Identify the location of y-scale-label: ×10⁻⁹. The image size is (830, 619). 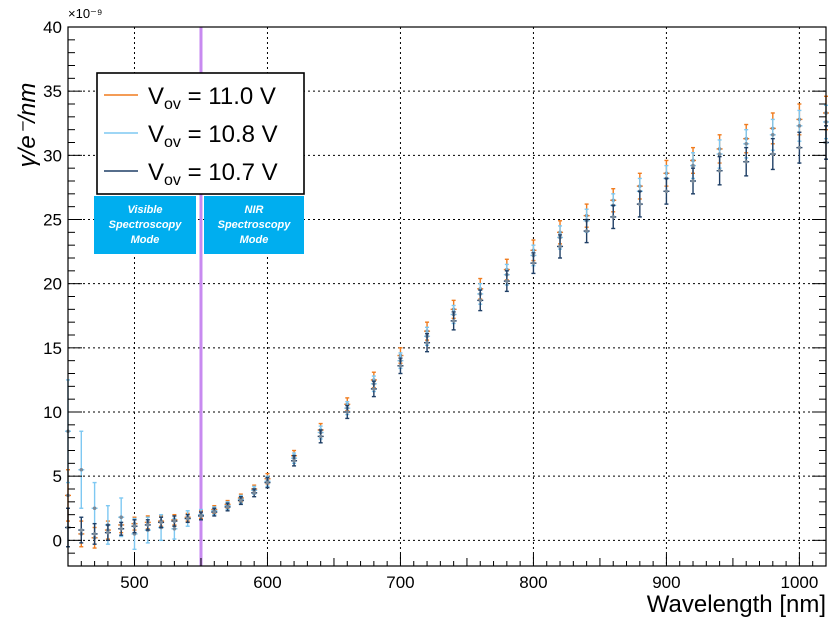
(85, 13).